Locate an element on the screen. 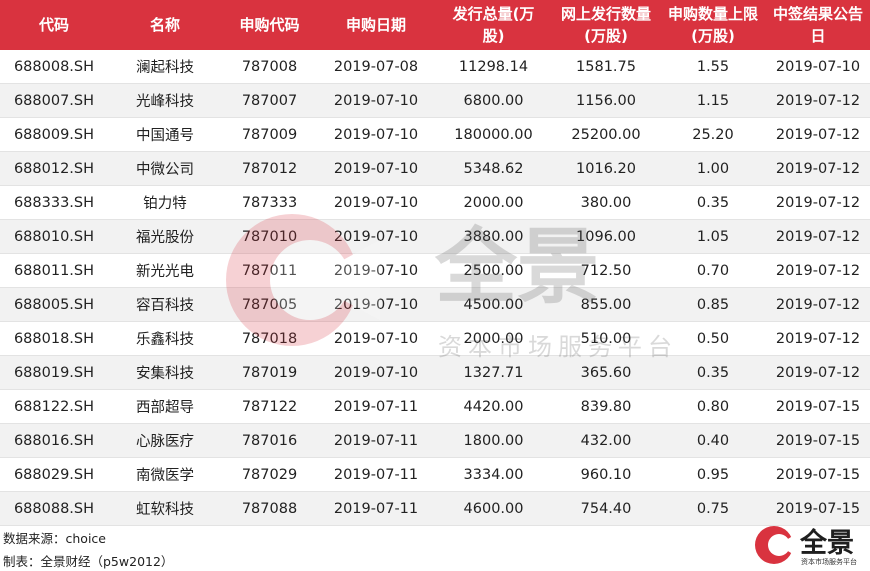 This screenshot has height=571, width=870. cell-total-issue: 3334.00 is located at coordinates (493, 474).